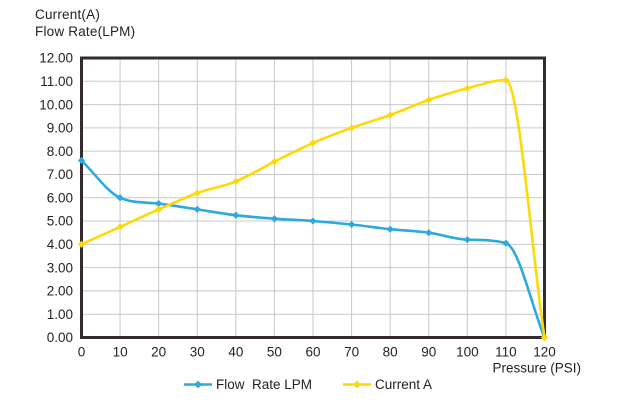 The width and height of the screenshot is (632, 400). Describe the element at coordinates (404, 384) in the screenshot. I see `legend-label-current: Current A` at that location.